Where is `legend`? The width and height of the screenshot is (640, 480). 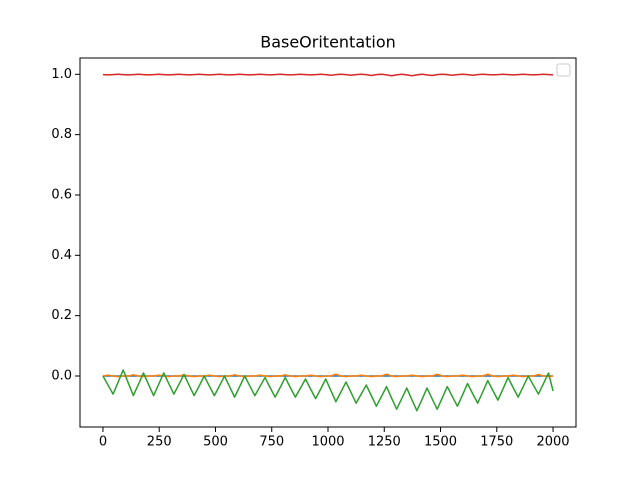 legend is located at coordinates (563, 70).